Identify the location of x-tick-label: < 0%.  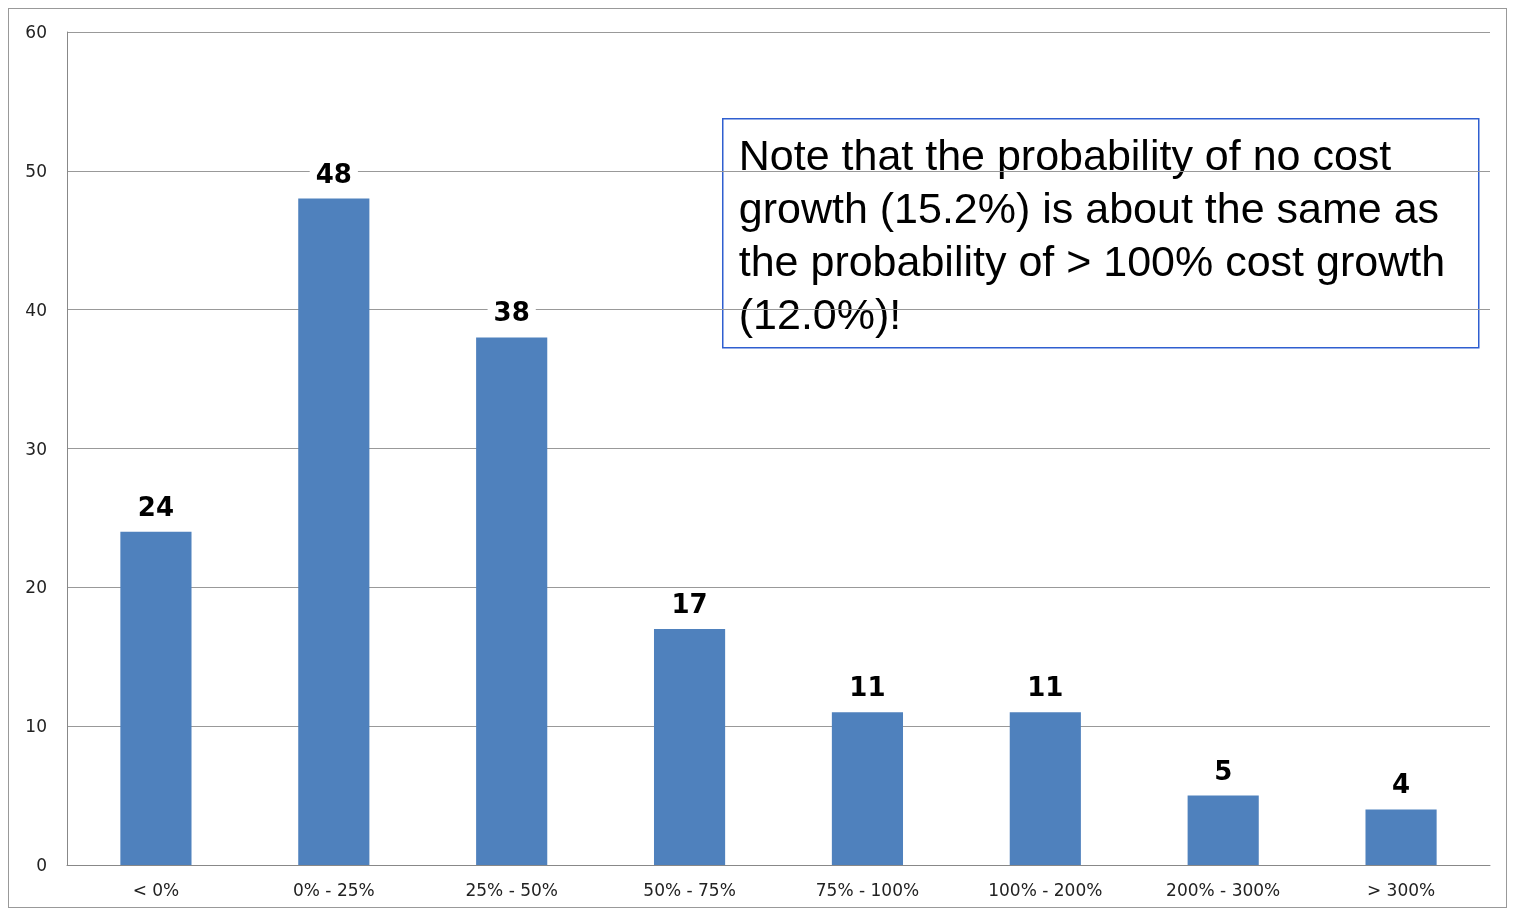
(156, 889).